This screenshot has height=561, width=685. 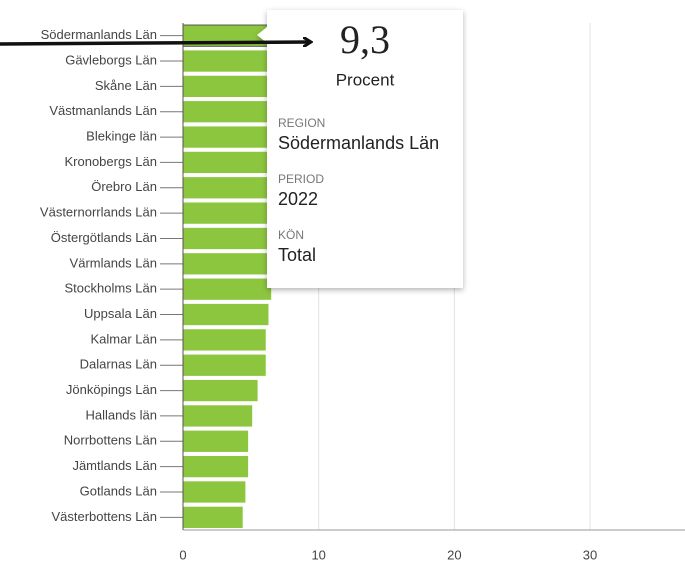 What do you see at coordinates (121, 136) in the screenshot?
I see `y-tick-label: Blekinge län` at bounding box center [121, 136].